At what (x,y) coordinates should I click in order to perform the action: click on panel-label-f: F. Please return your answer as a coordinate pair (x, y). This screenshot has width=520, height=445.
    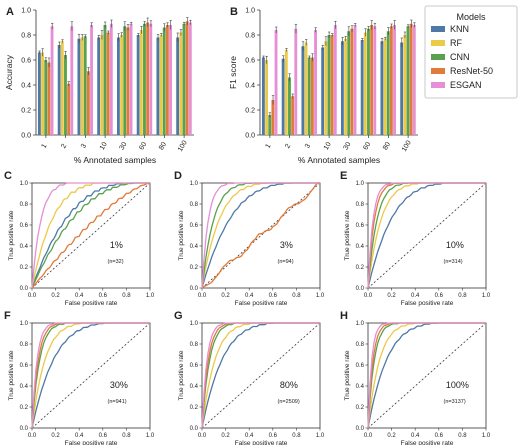
    Looking at the image, I should click on (7, 316).